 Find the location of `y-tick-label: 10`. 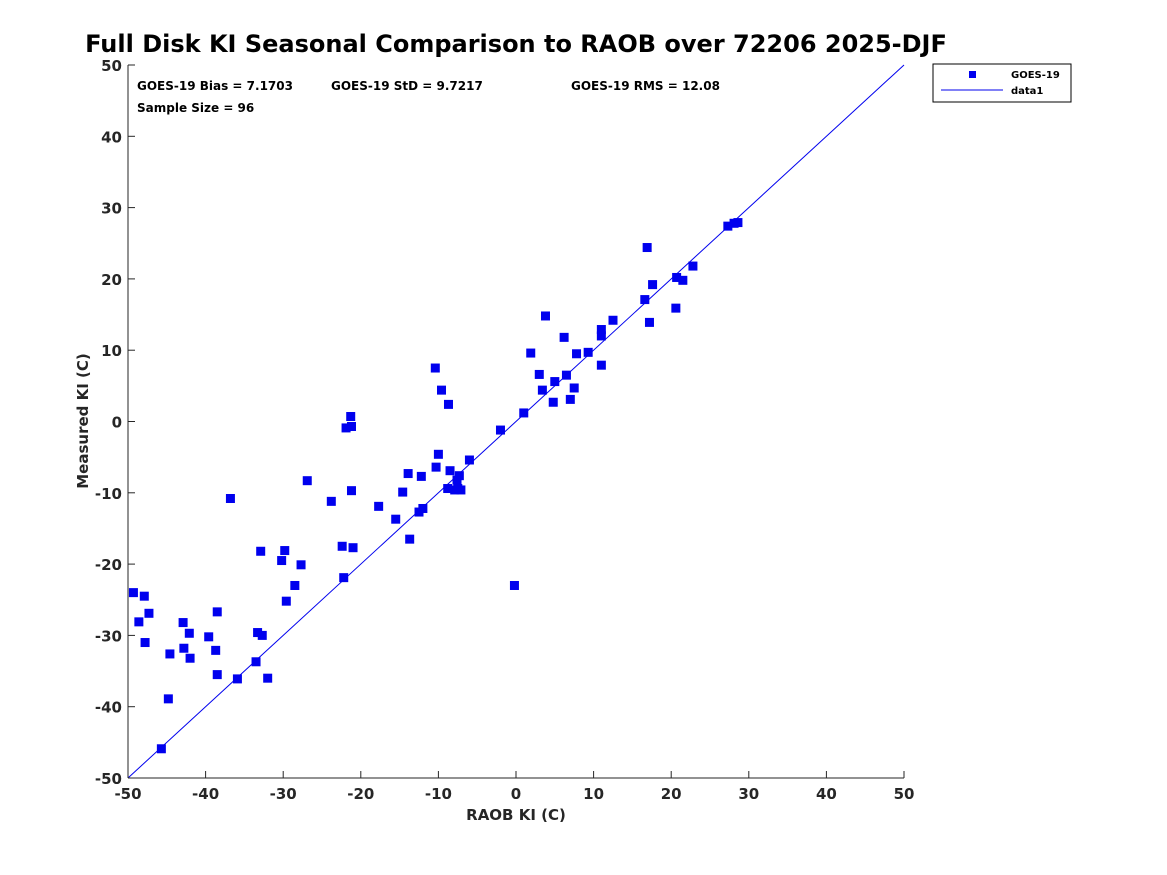

y-tick-label: 10 is located at coordinates (111, 351).